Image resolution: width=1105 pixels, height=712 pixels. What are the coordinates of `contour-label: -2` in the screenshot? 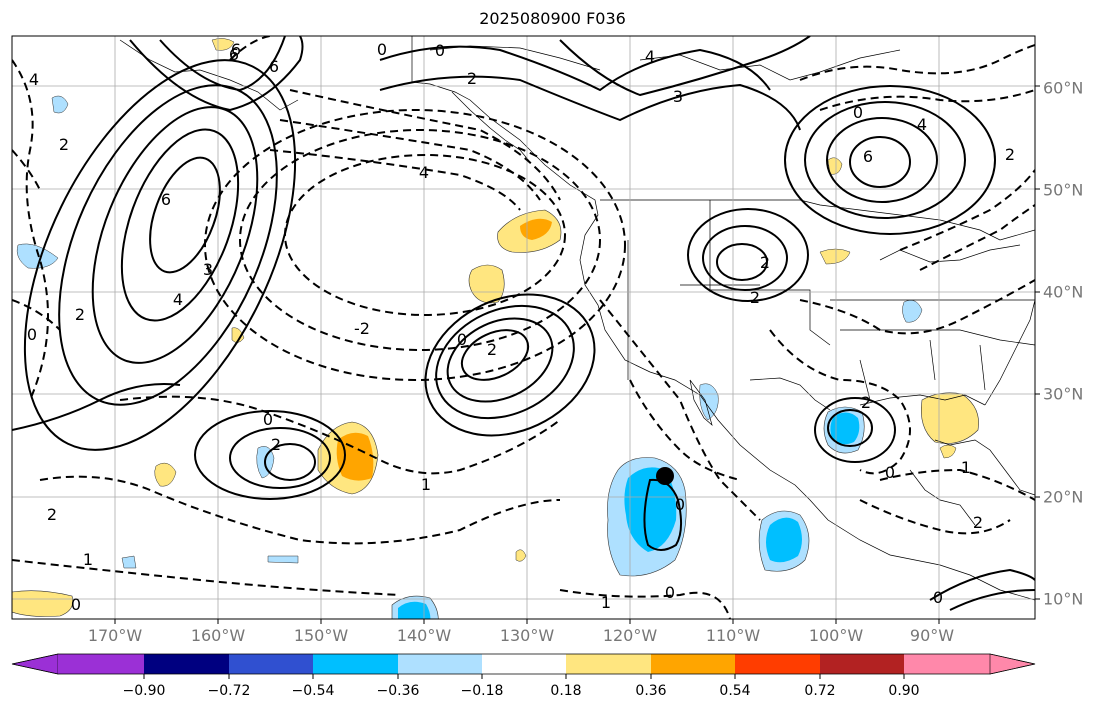 It's located at (362, 328).